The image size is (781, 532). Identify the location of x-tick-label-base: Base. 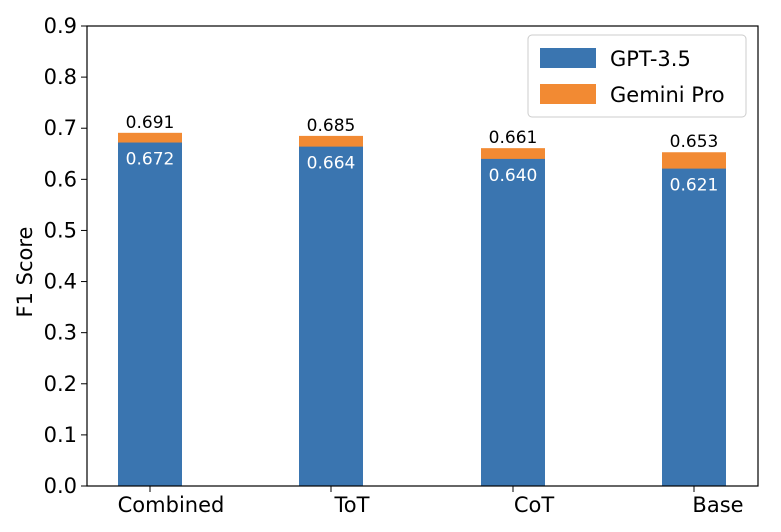
(717, 505).